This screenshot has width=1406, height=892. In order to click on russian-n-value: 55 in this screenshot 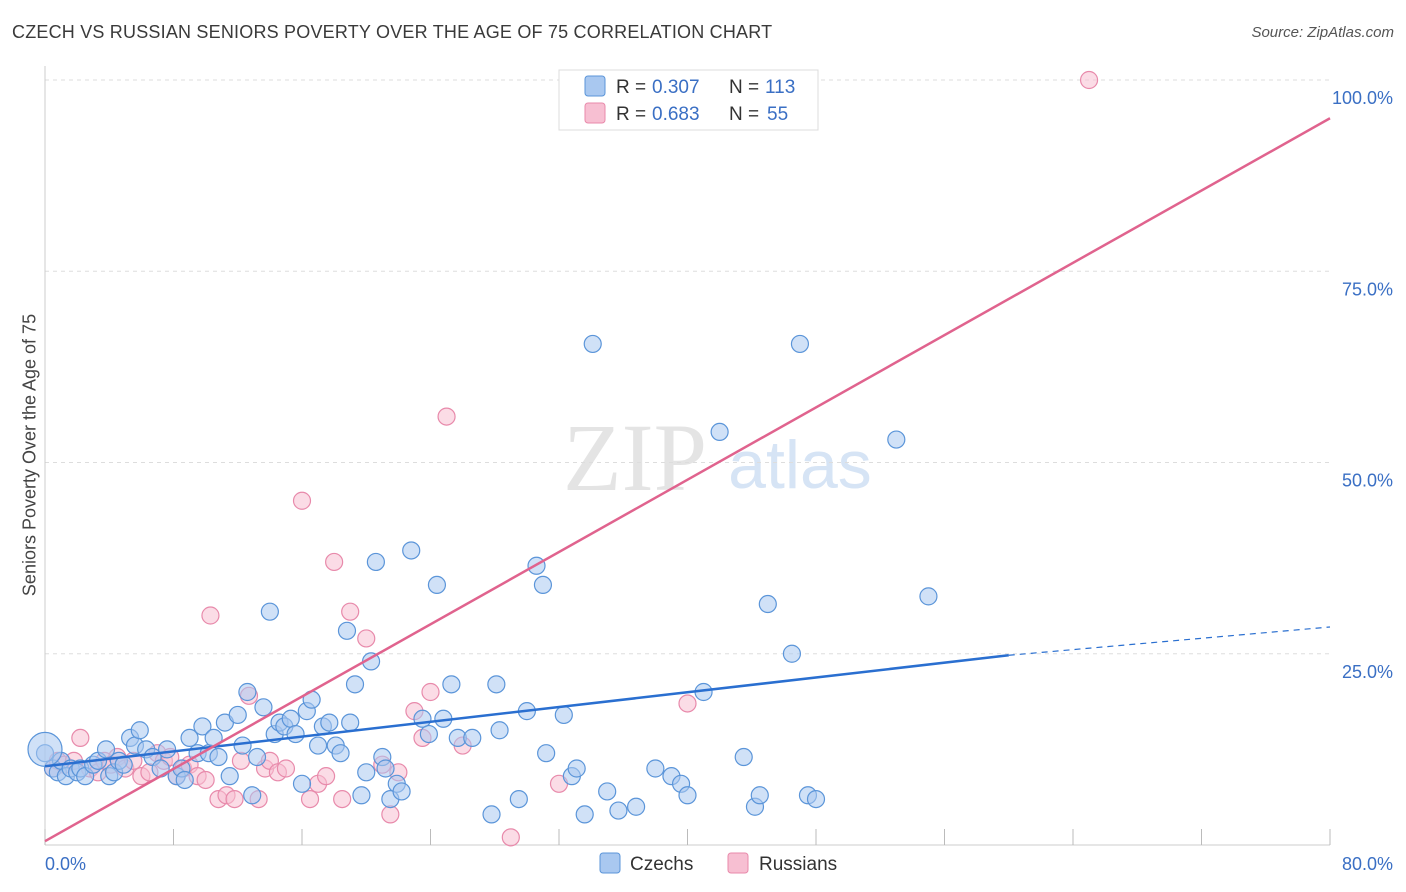, I will do `click(777, 114)`.